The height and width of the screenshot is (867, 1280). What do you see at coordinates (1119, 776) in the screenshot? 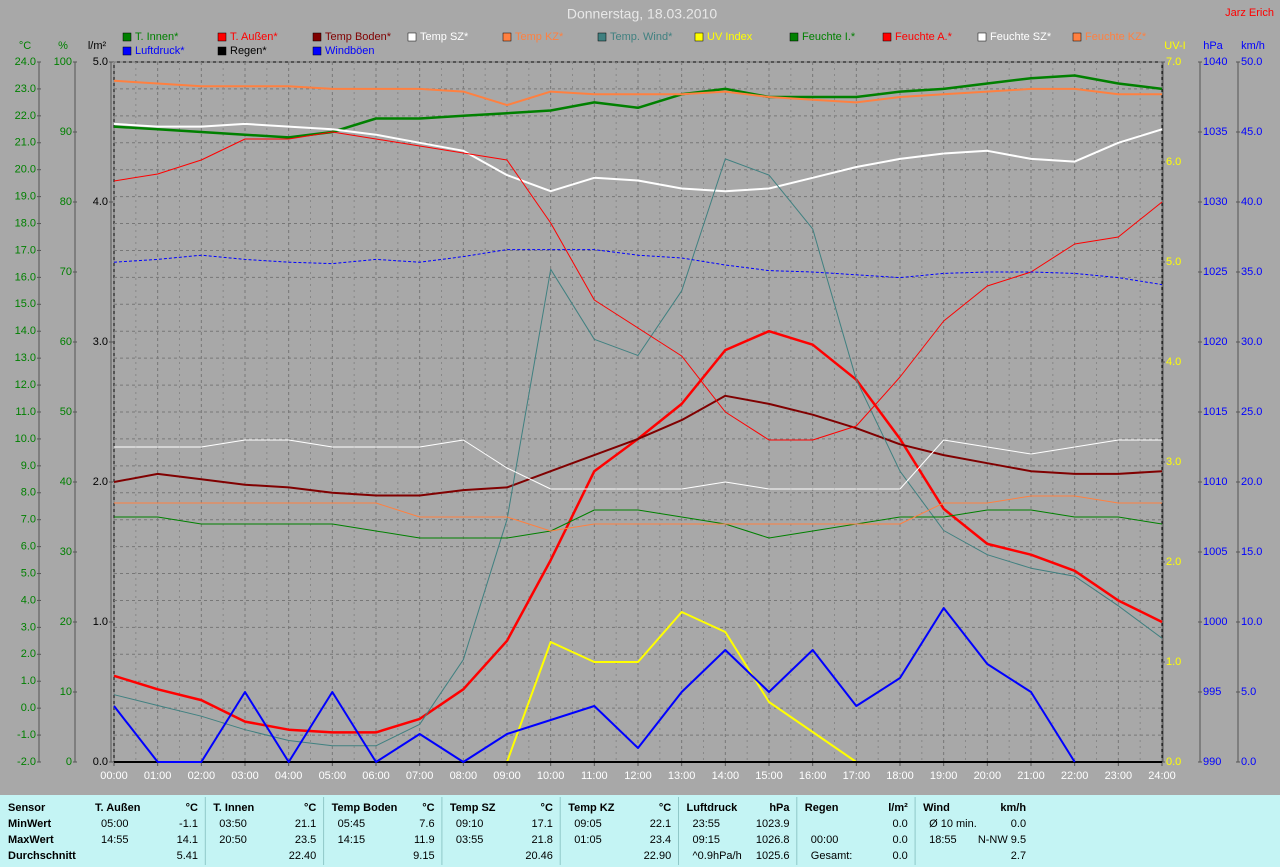
I see `x-tick-label: 23:00` at bounding box center [1119, 776].